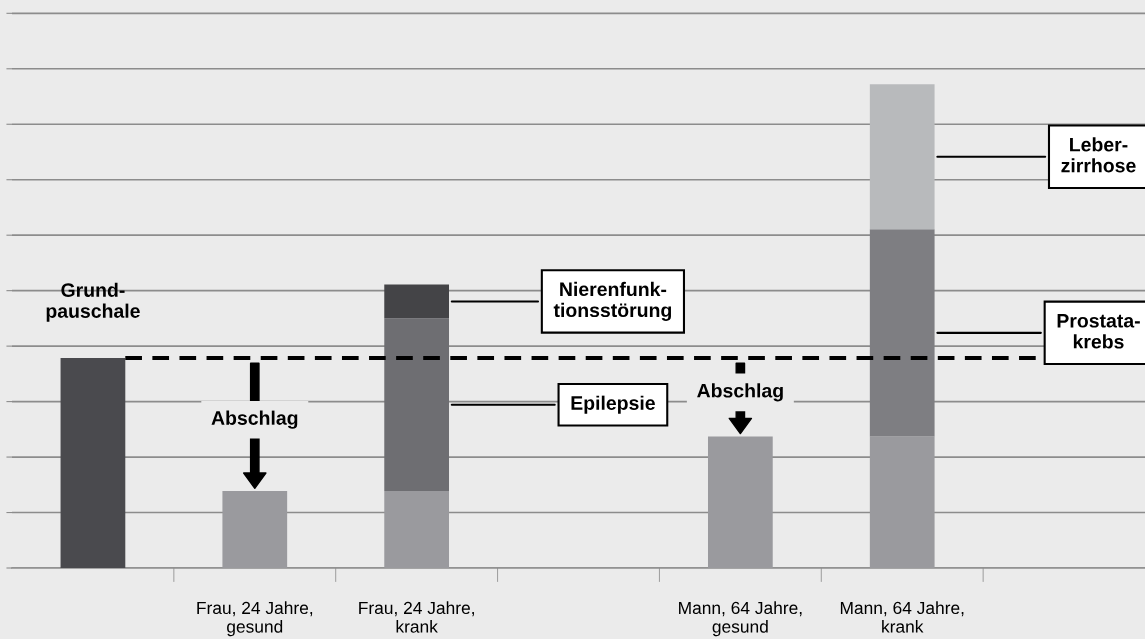 This screenshot has height=639, width=1145. Describe the element at coordinates (416, 617) in the screenshot. I see `x-tick-label: Frau, 24 Jahre, krank` at that location.